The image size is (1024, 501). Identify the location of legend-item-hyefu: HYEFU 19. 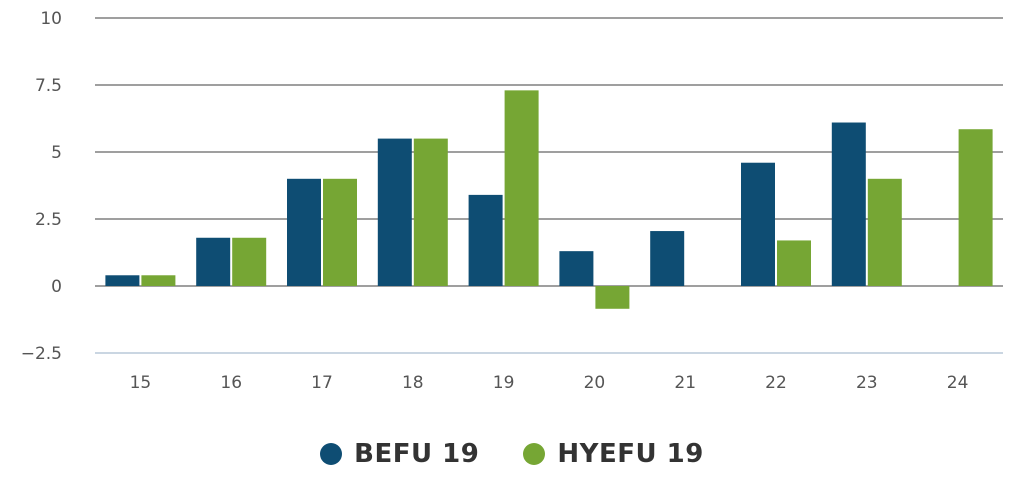
(613, 454).